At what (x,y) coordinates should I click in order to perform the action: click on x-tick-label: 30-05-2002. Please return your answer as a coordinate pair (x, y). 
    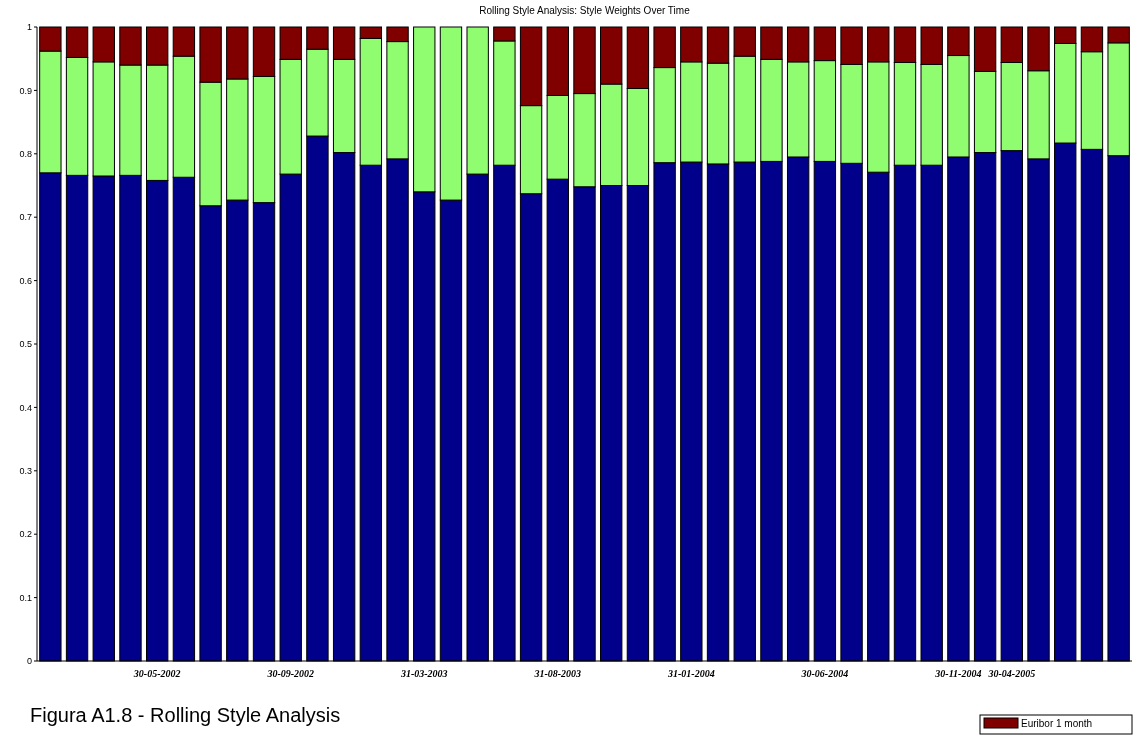
    Looking at the image, I should click on (156, 673).